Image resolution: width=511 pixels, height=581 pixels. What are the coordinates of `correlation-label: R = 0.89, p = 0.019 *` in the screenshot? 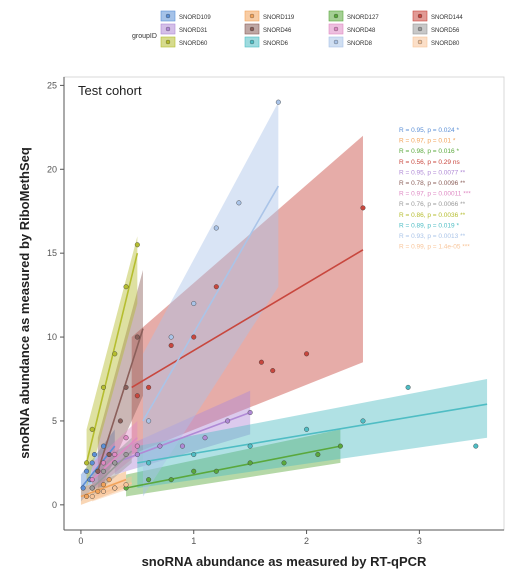 It's located at (429, 225).